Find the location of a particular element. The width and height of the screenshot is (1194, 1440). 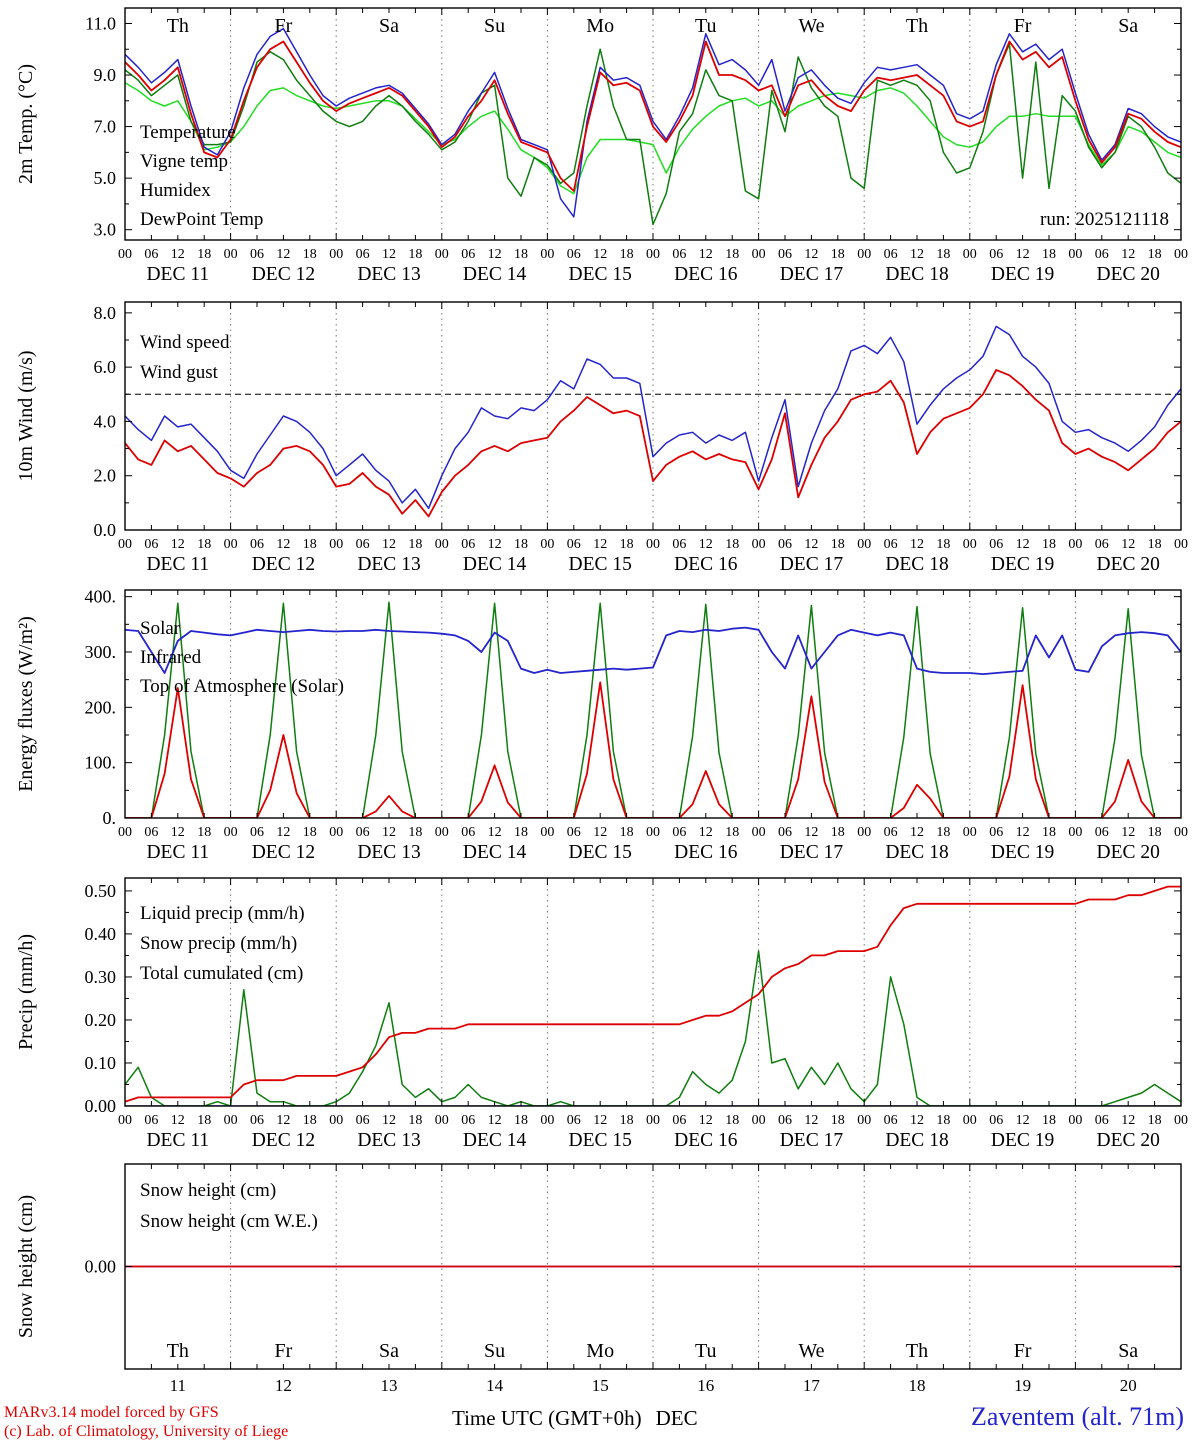

y-axis-title: 2m Temp. (°C) is located at coordinates (26, 124).